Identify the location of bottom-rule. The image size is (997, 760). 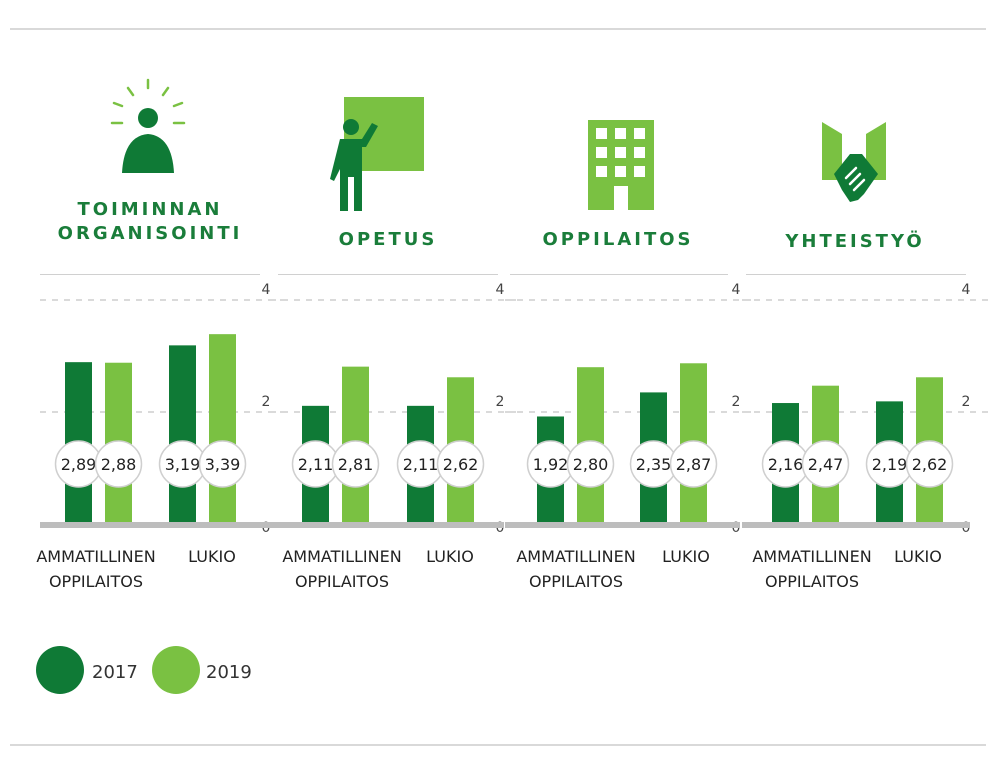
(498, 745).